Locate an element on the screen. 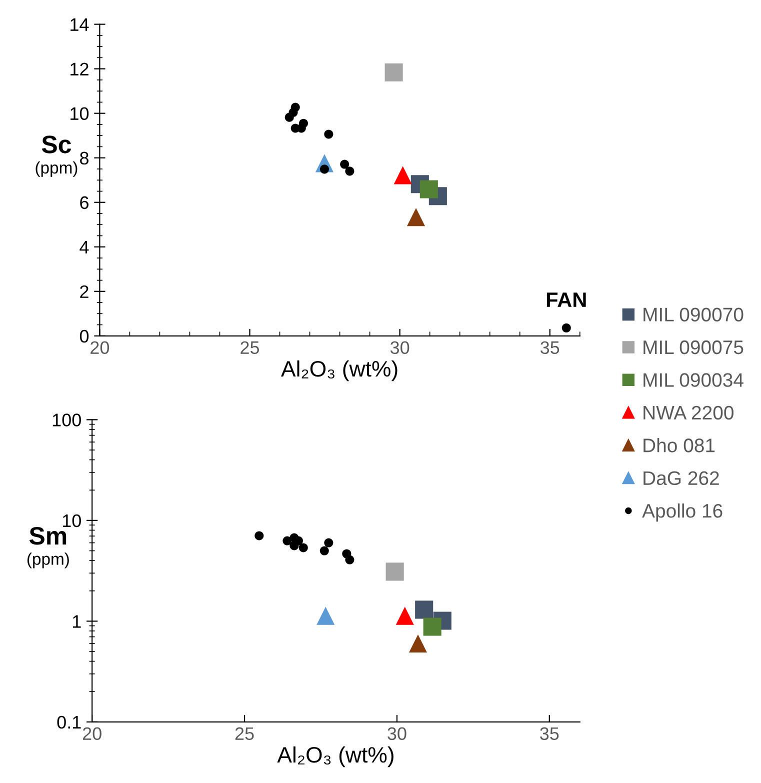  y-tick-label: 0 is located at coordinates (84, 336).